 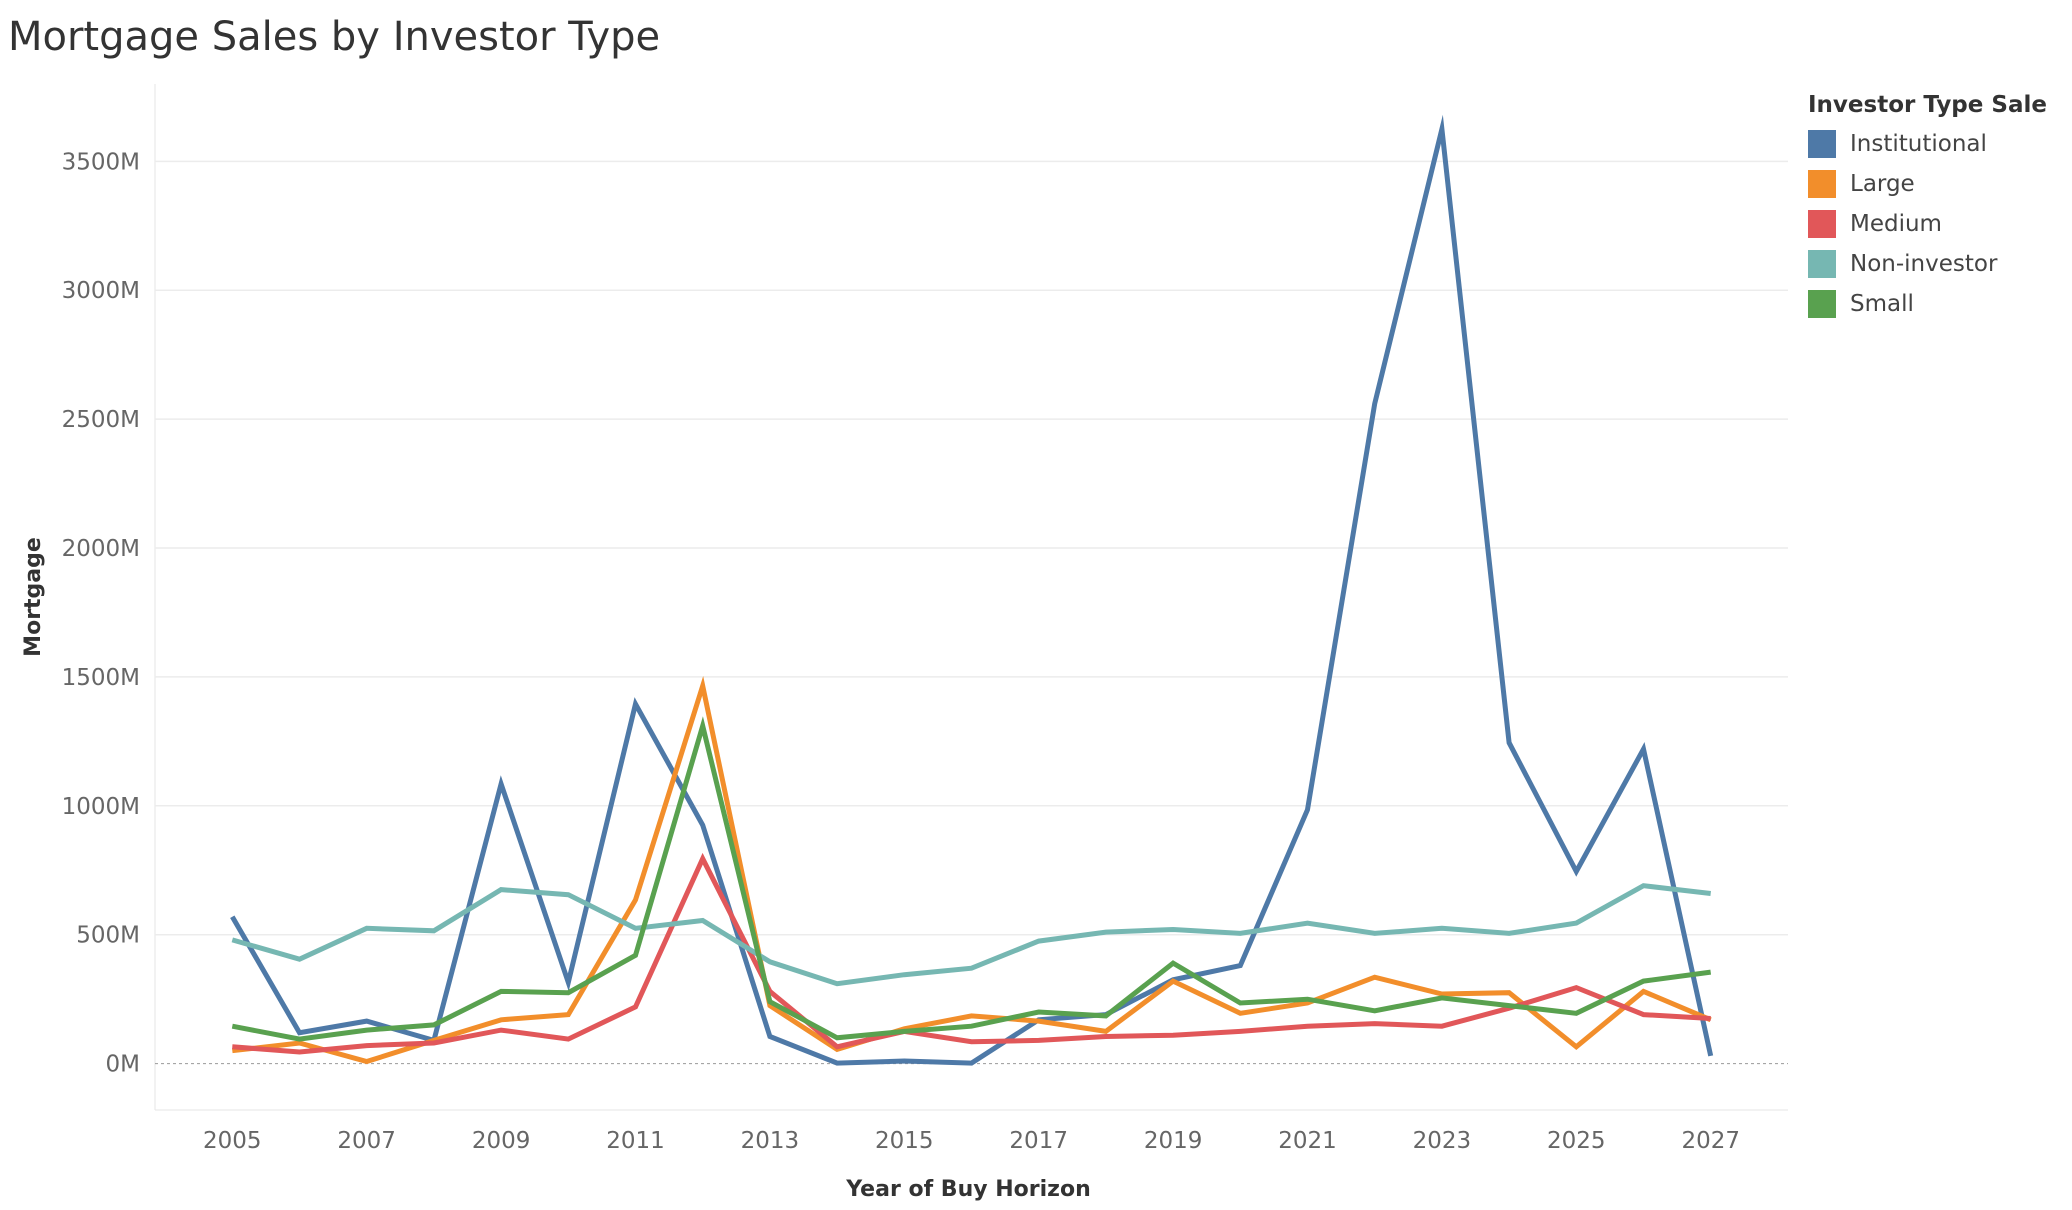 I want to click on legend-label: Small, so click(x=1882, y=304).